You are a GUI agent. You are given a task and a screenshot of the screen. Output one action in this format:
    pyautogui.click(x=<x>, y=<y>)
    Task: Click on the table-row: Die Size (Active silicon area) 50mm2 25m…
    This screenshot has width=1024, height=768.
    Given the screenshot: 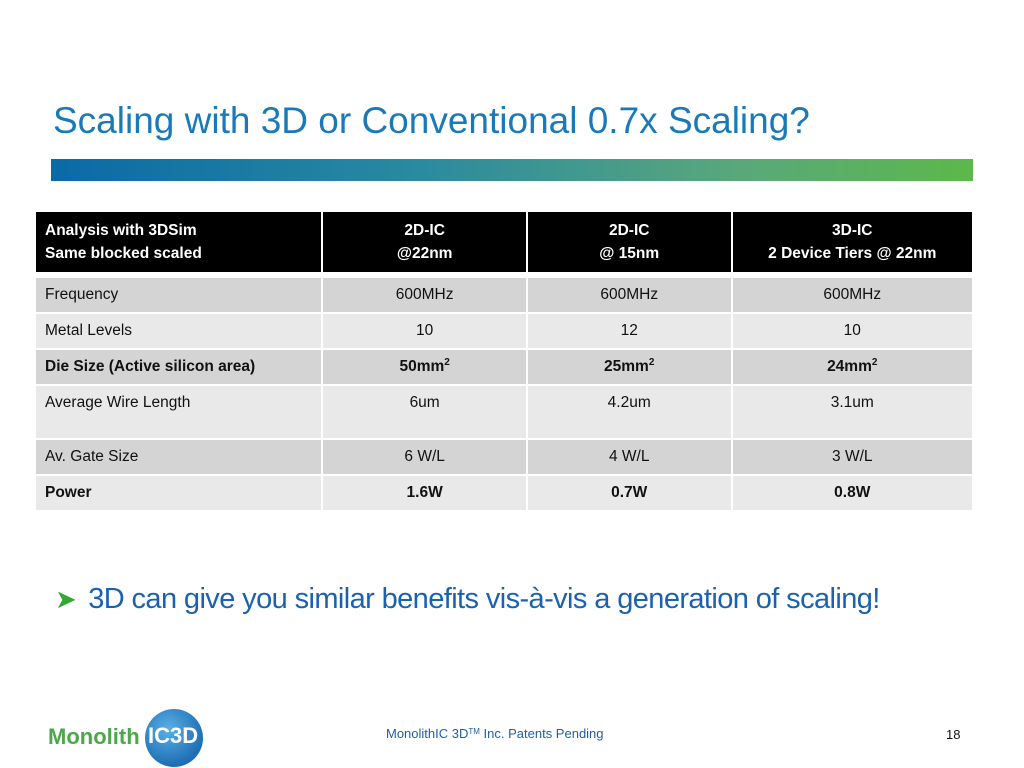 What is the action you would take?
    pyautogui.click(x=504, y=367)
    